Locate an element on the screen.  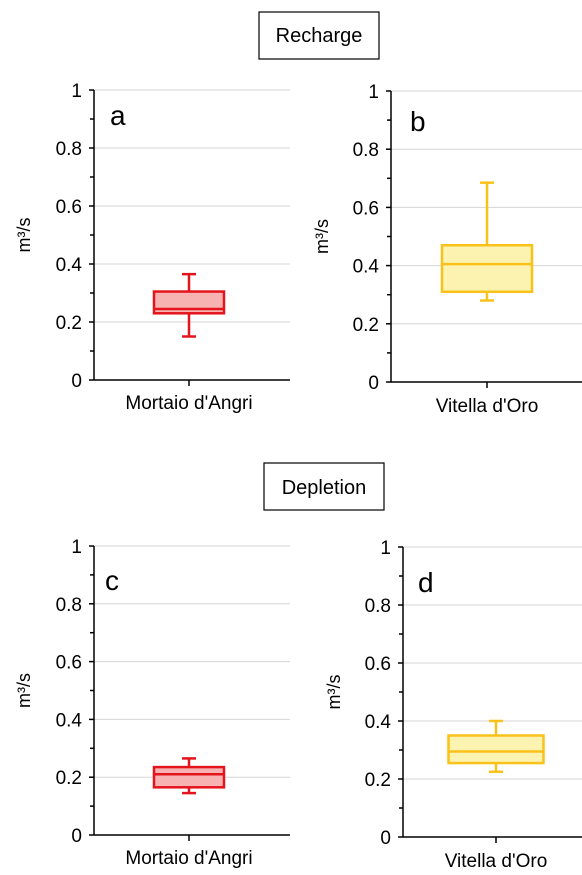
section-title-recharge: Recharge is located at coordinates (319, 36).